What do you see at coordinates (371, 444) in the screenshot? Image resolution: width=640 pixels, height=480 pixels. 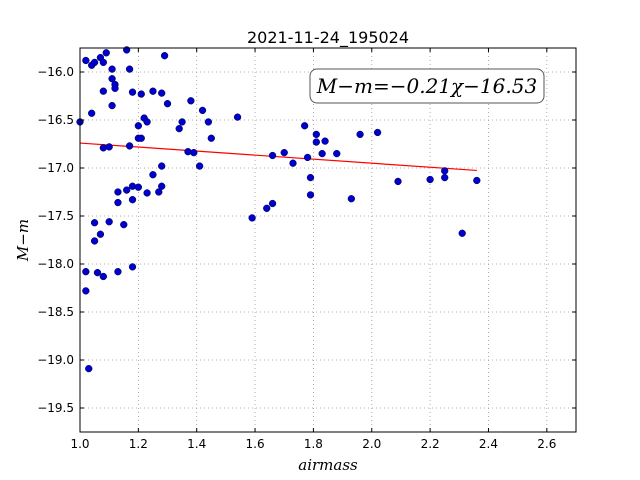 I see `x-tick-label: 2.0` at bounding box center [371, 444].